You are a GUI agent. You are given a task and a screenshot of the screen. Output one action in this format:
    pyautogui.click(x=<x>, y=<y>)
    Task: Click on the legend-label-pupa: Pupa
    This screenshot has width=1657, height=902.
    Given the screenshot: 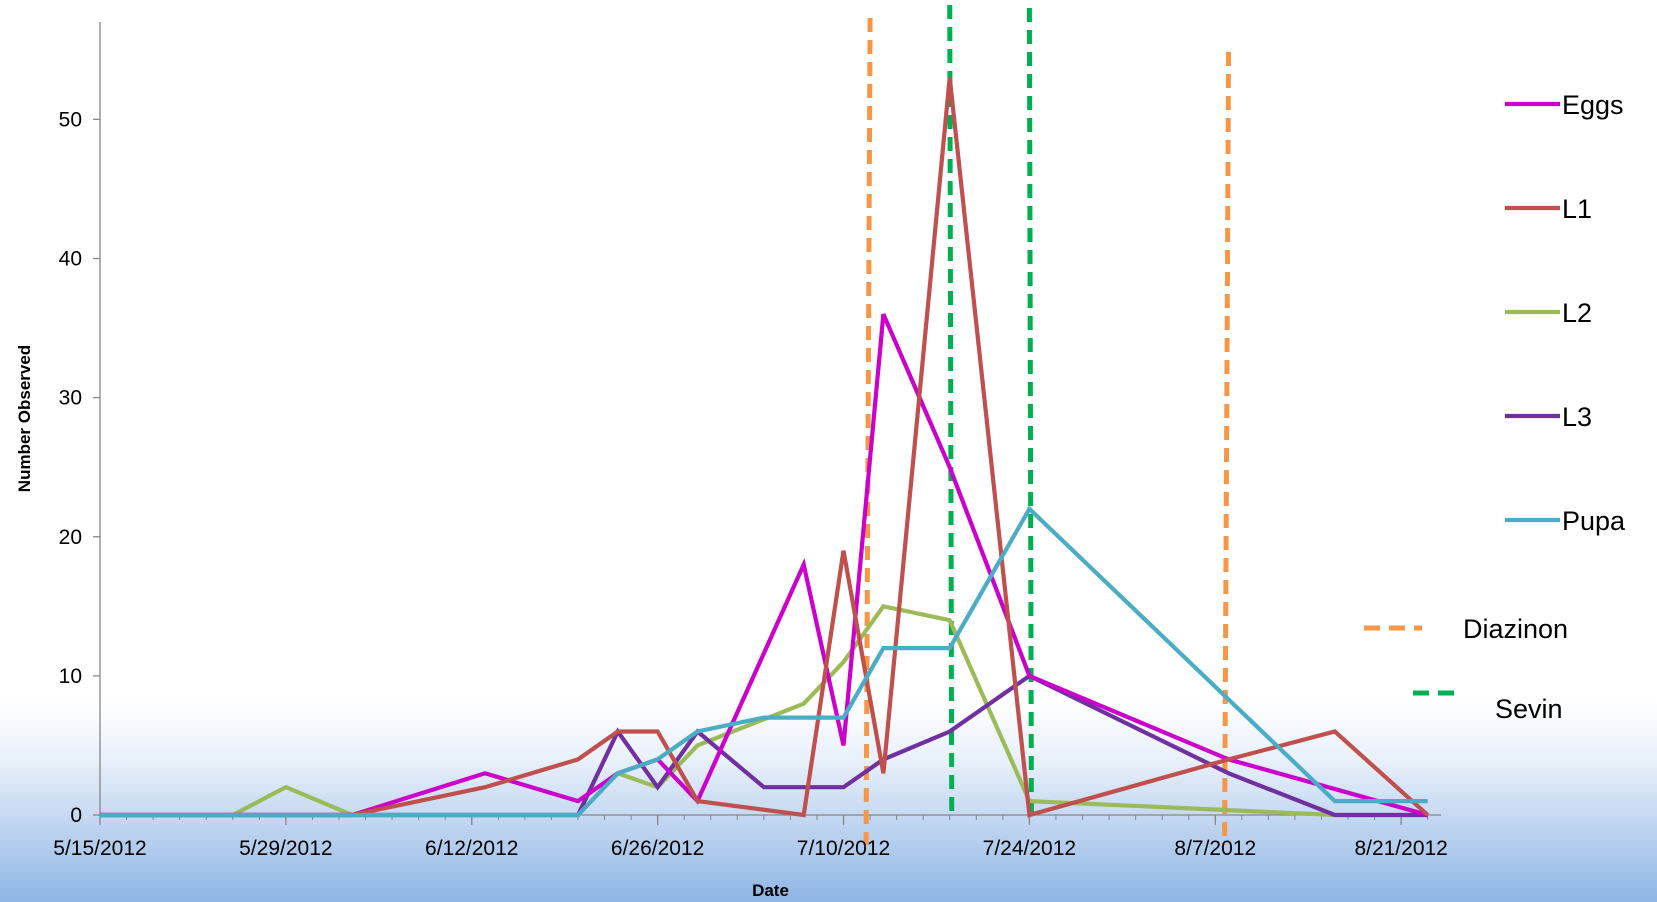 What is the action you would take?
    pyautogui.click(x=1594, y=521)
    